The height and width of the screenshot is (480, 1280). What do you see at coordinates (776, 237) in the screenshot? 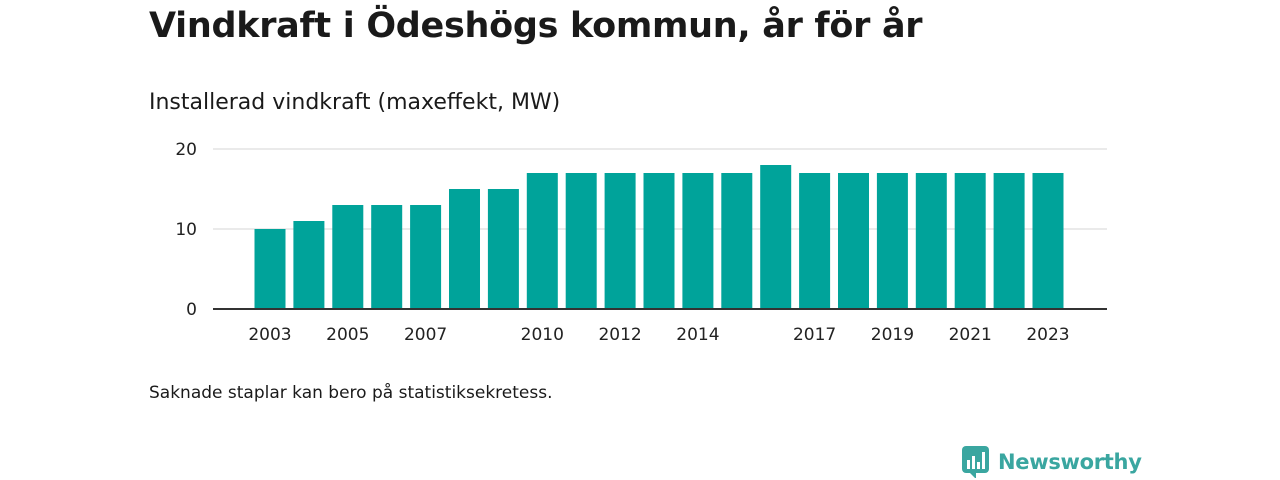
I see `bar-2016` at bounding box center [776, 237].